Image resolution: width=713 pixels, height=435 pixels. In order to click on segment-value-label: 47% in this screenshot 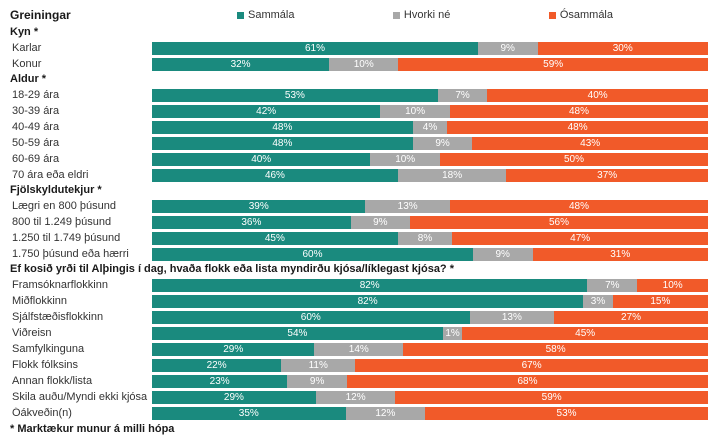, I will do `click(580, 238)`.